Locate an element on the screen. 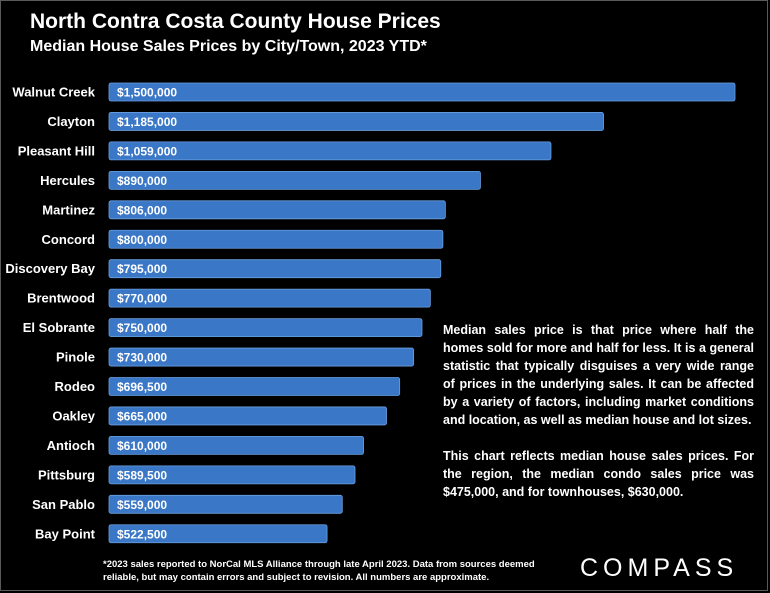  value-label: $770,000 is located at coordinates (142, 299).